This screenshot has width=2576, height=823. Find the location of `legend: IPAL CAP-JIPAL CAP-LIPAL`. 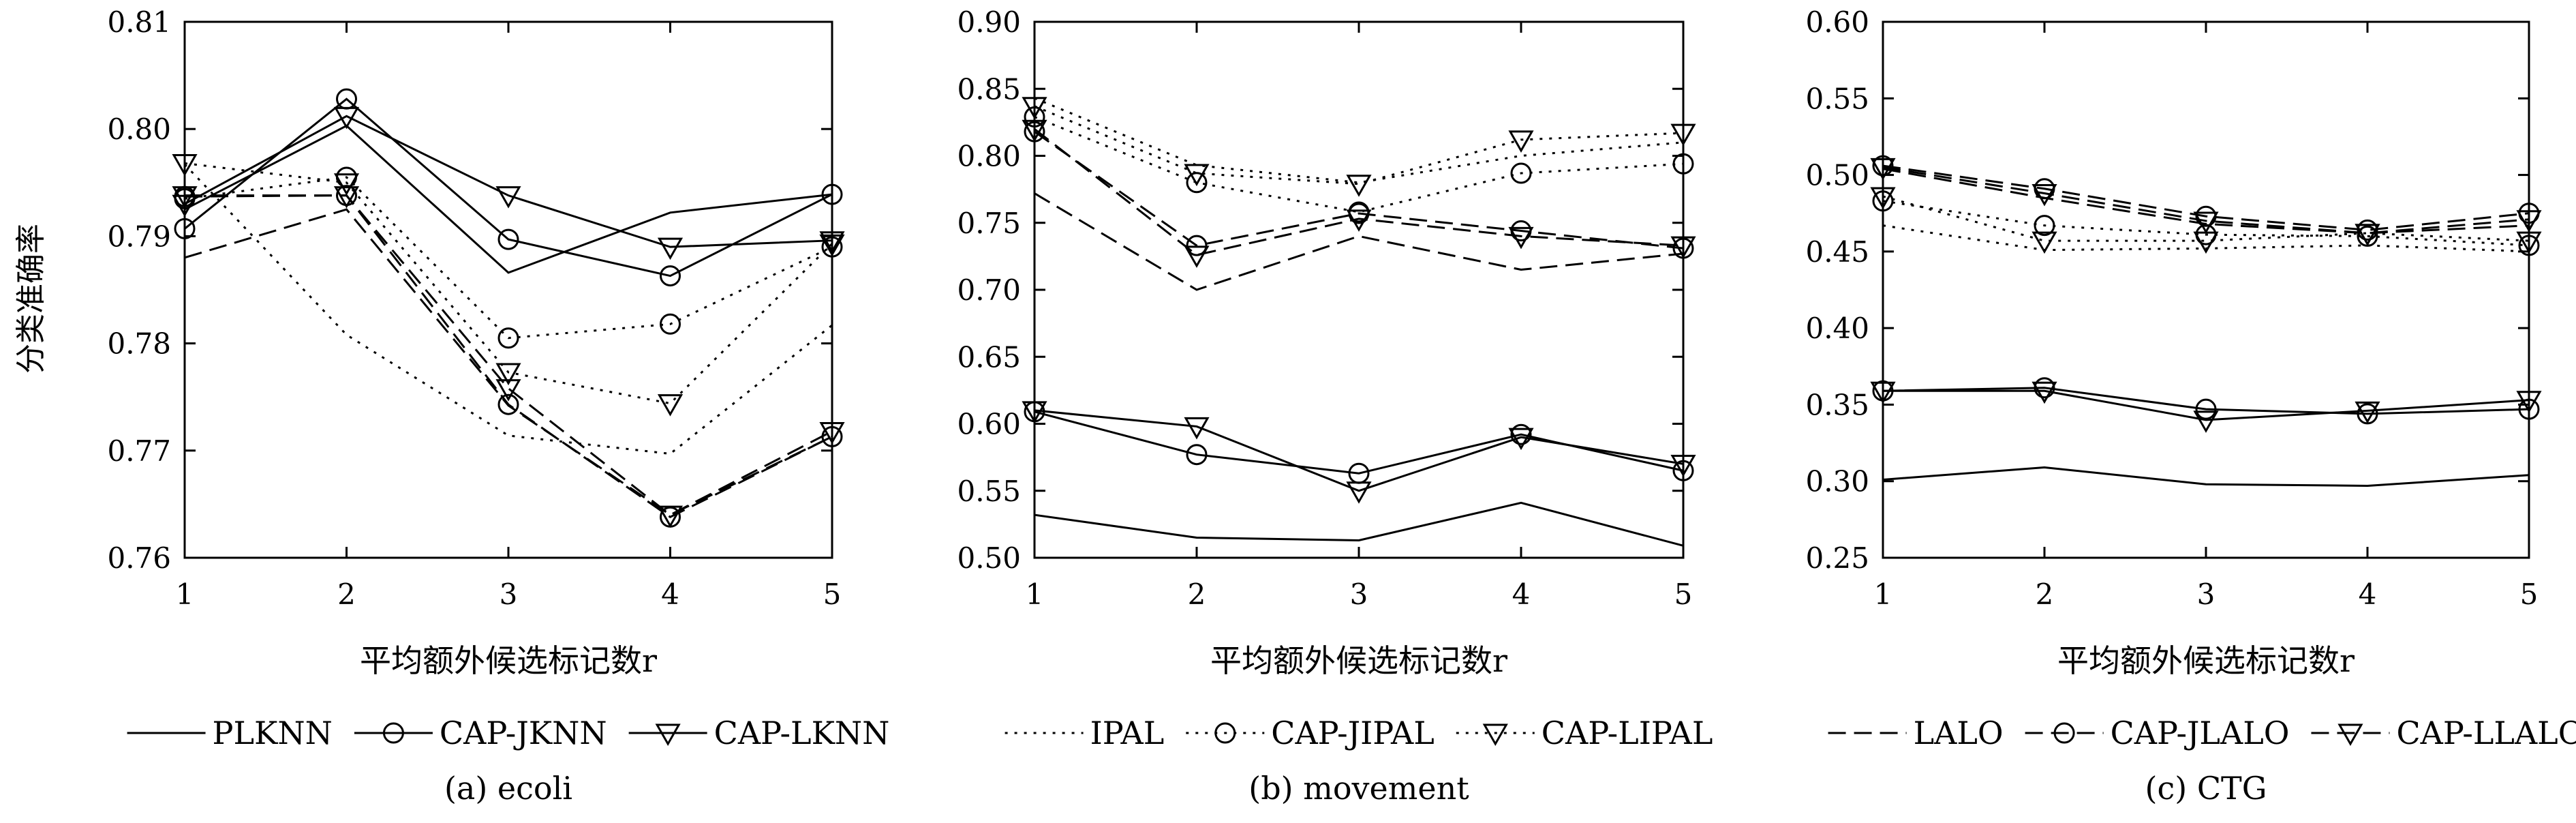

legend: IPAL CAP-JIPAL CAP-LIPAL is located at coordinates (1359, 733).